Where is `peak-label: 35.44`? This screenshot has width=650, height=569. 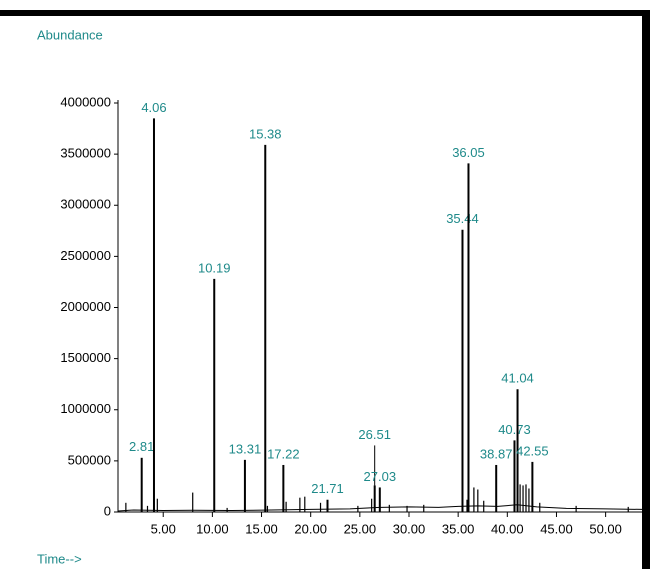
peak-label: 35.44 is located at coordinates (462, 218).